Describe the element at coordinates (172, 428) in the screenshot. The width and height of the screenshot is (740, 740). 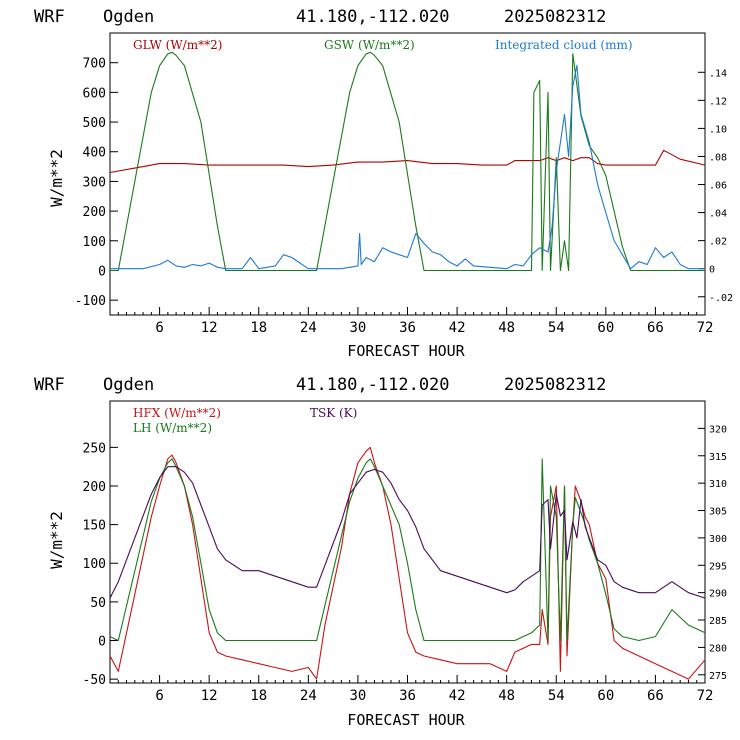
I see `legend-lh: LH (W/m**2)` at that location.